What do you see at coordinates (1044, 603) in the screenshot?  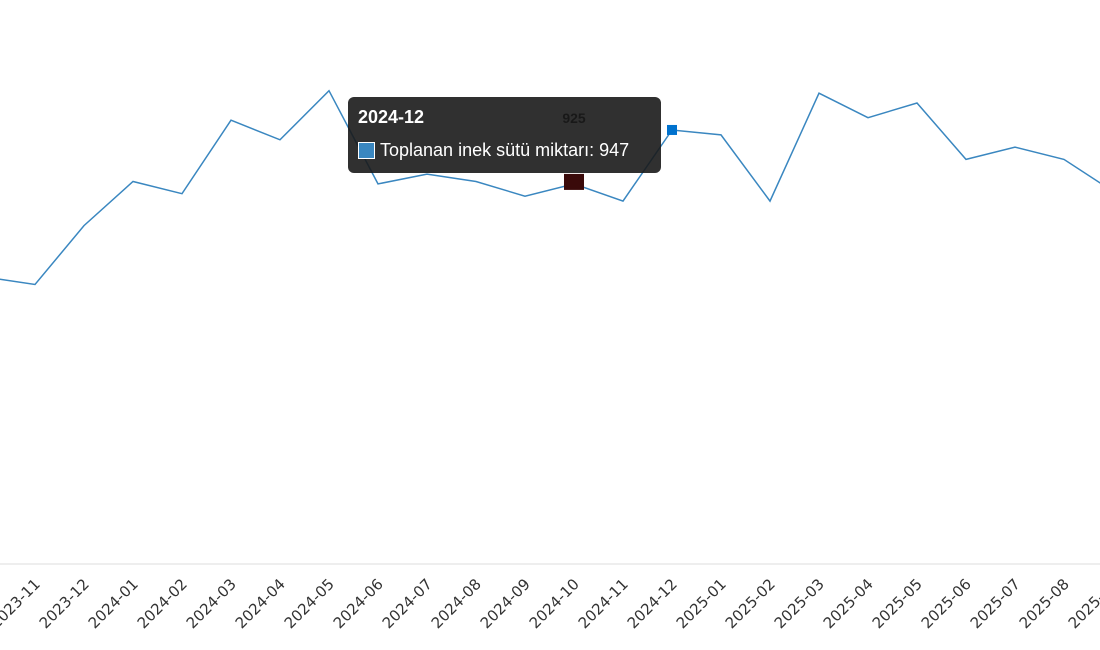 I see `x-tick-label: 2025-08` at bounding box center [1044, 603].